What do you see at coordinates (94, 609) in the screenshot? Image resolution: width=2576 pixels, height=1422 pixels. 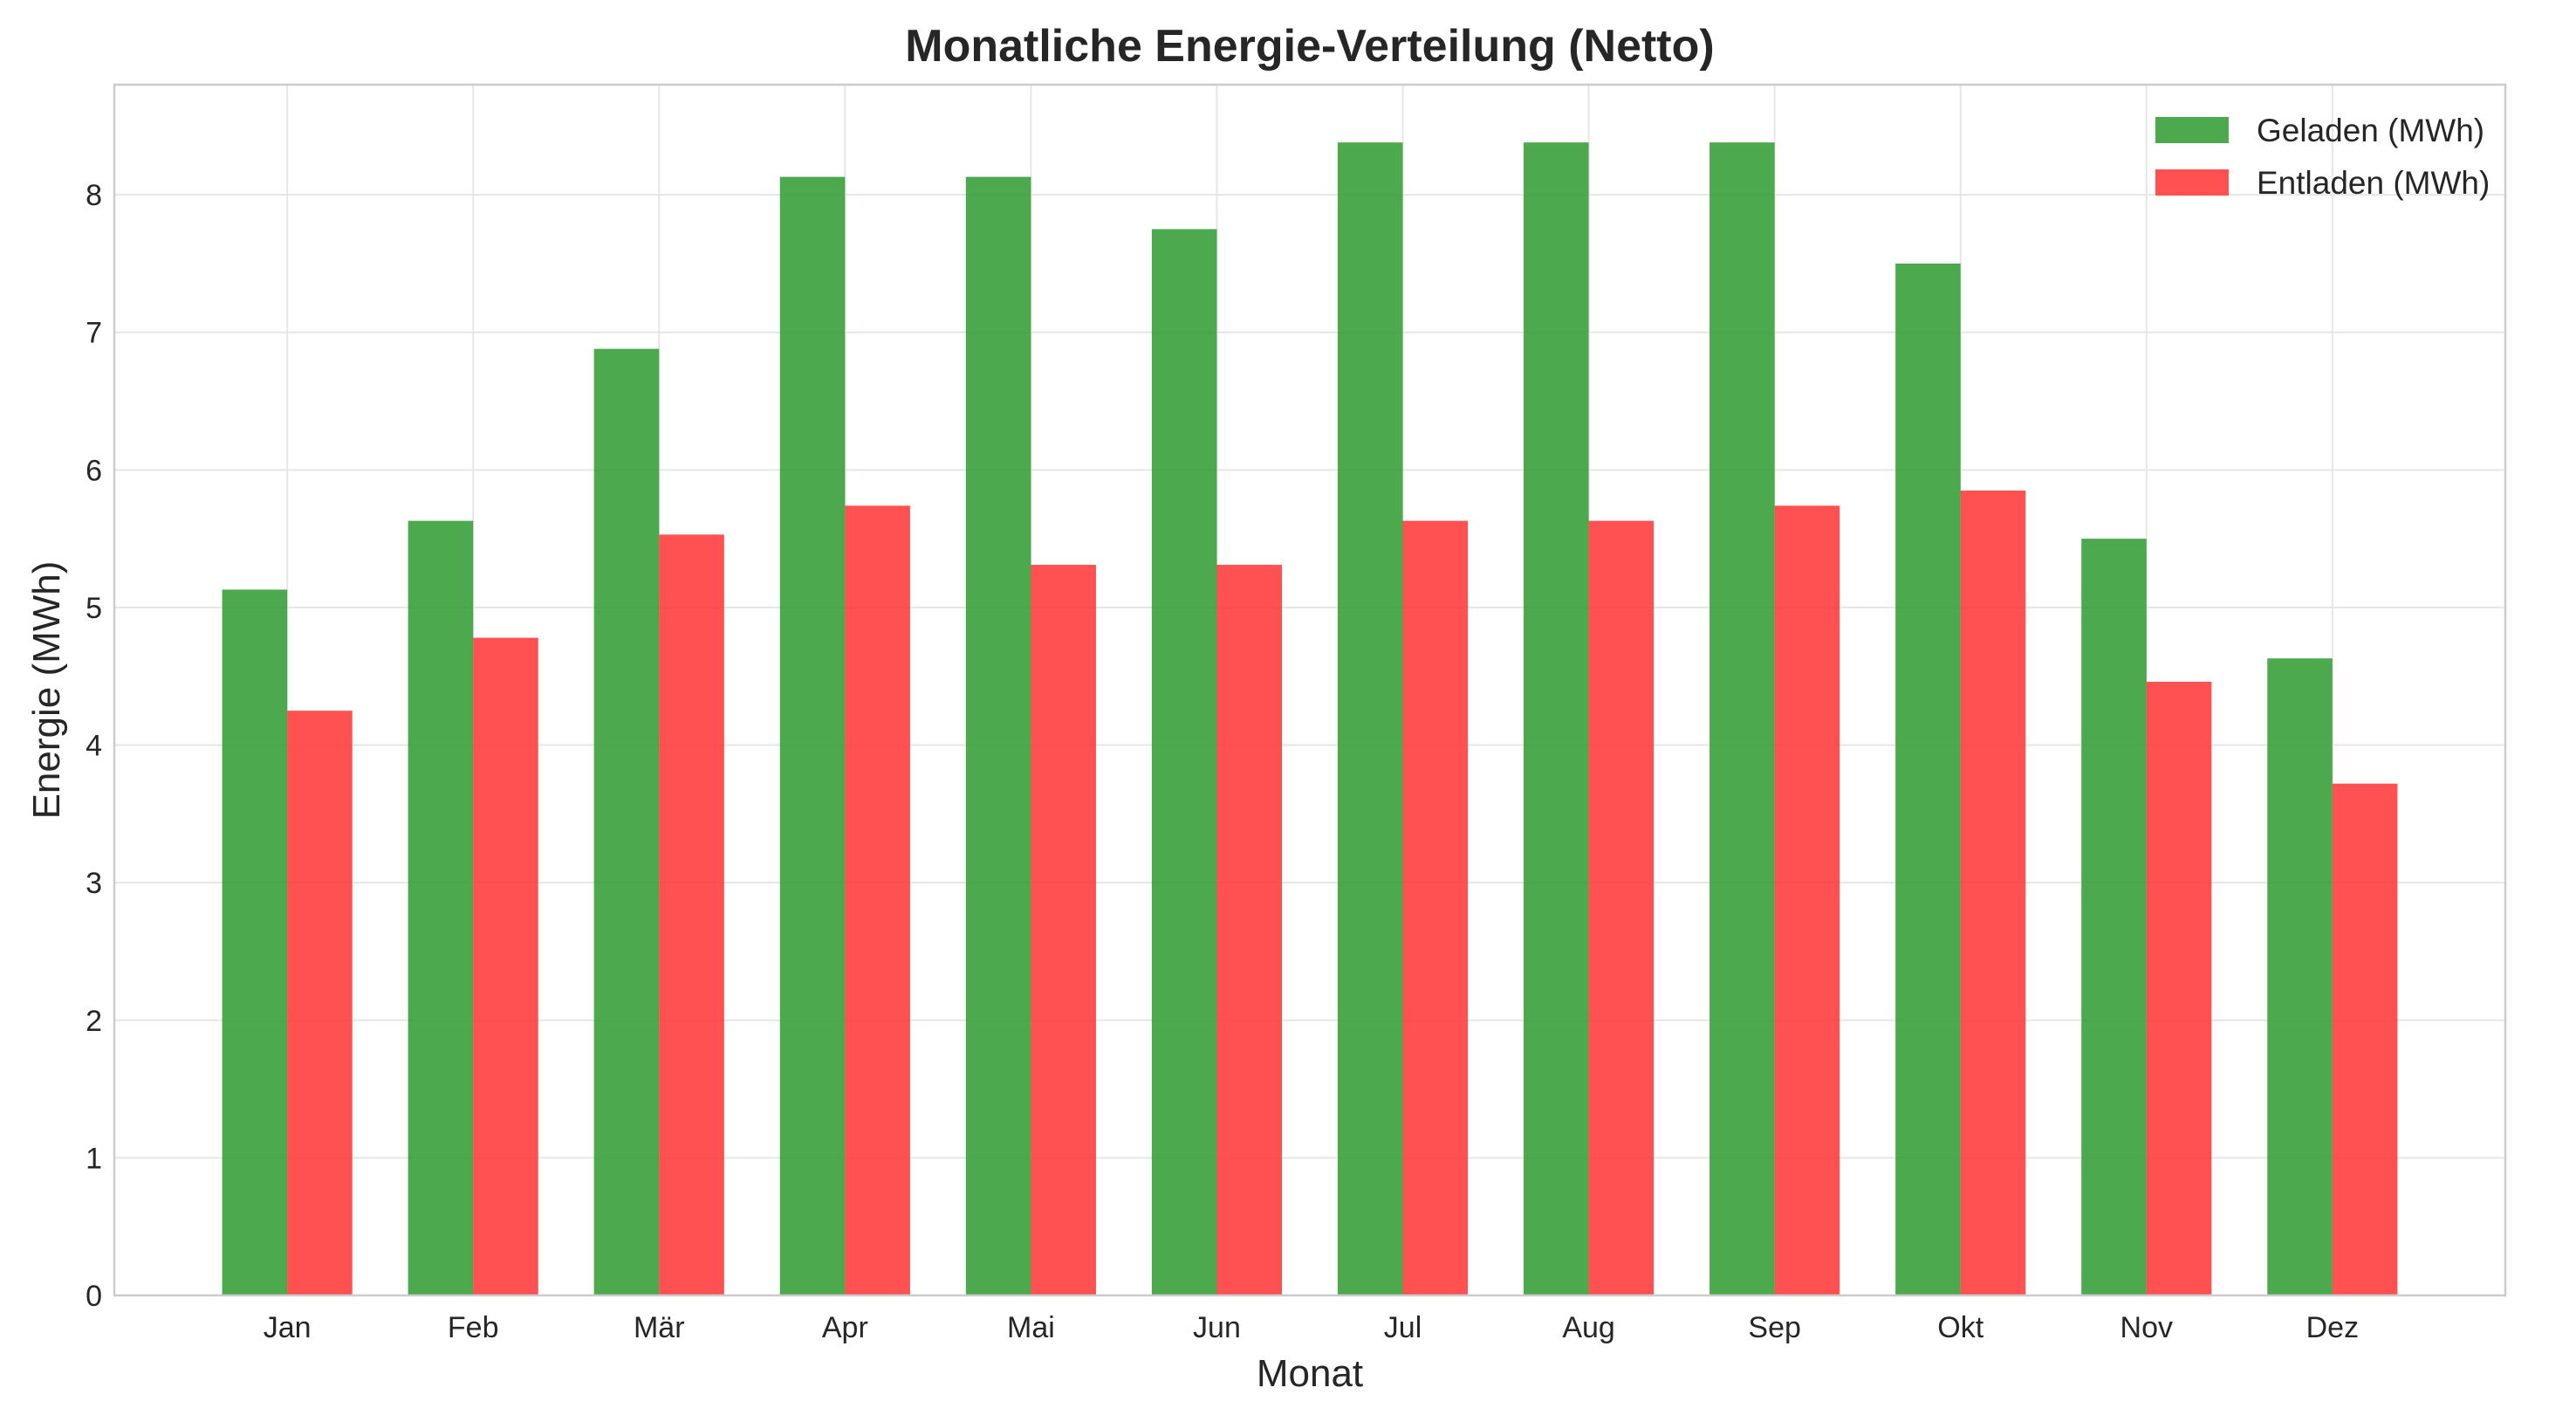 I see `y-tick-label: 5` at bounding box center [94, 609].